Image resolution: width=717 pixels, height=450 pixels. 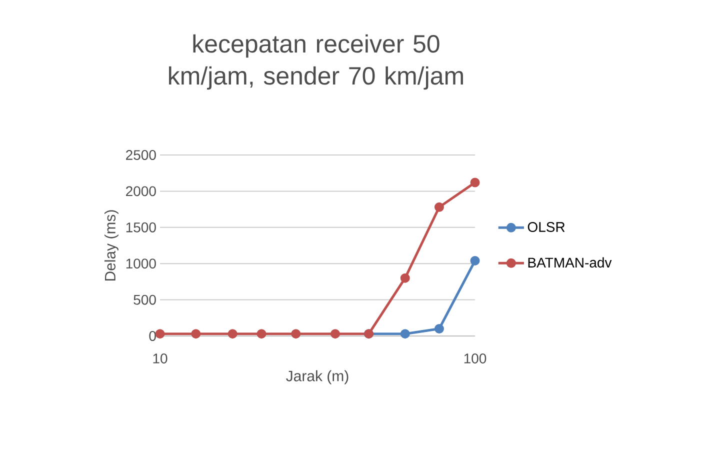 What do you see at coordinates (475, 359) in the screenshot?
I see `x-tick-label: 100` at bounding box center [475, 359].